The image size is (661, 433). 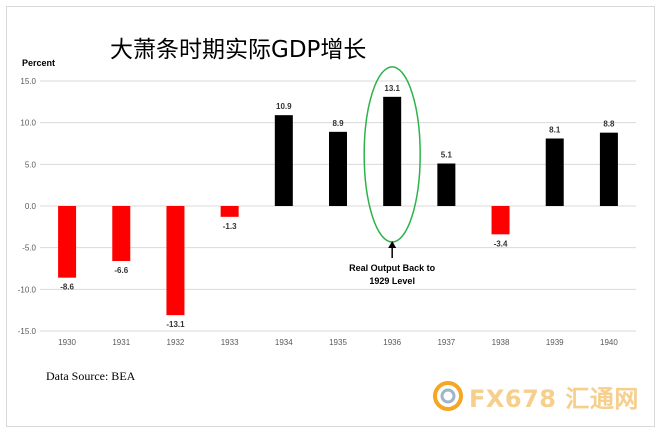 I want to click on bar-1940, so click(x=608, y=169).